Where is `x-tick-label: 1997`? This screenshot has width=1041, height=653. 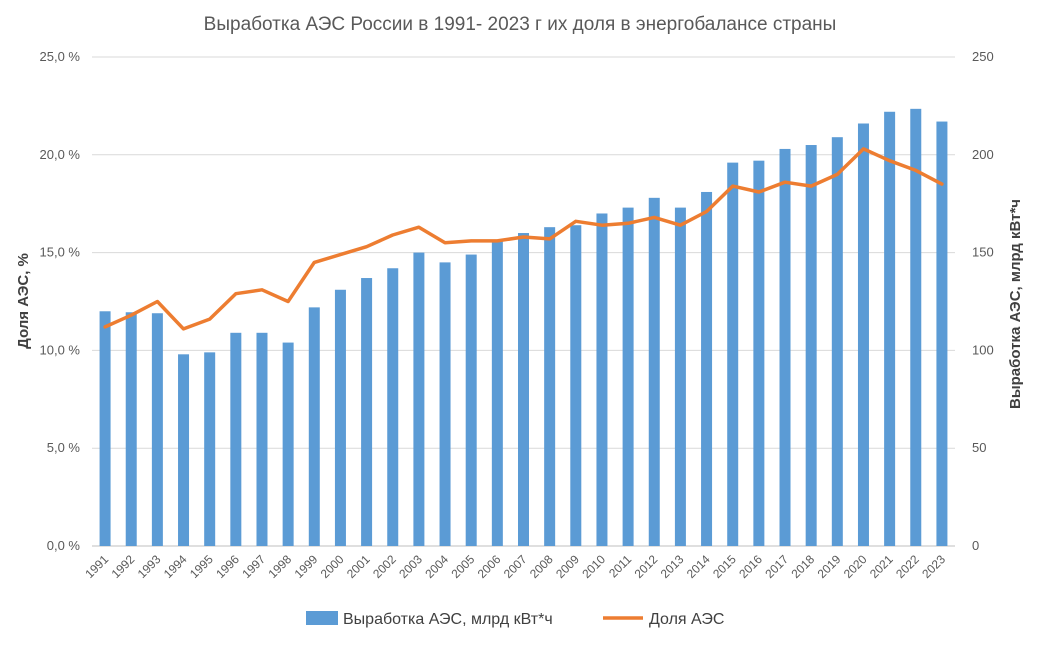
x-tick-label: 1997 is located at coordinates (253, 566).